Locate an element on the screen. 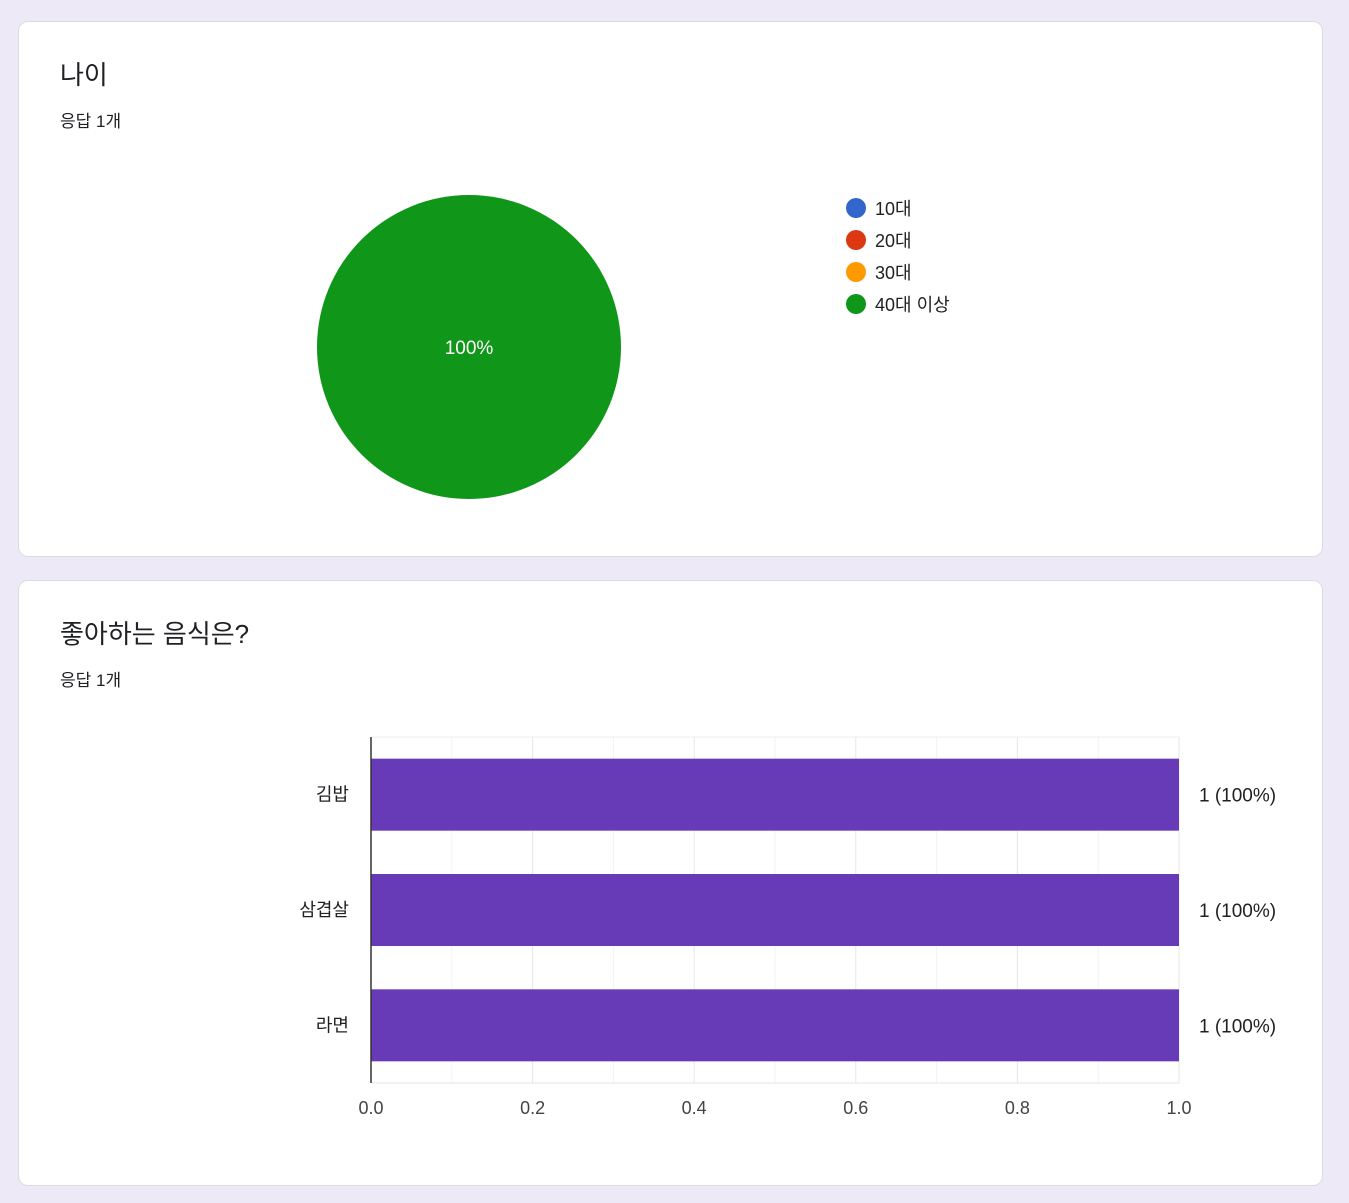 This screenshot has width=1349, height=1203. legend-item: 10대 is located at coordinates (898, 208).